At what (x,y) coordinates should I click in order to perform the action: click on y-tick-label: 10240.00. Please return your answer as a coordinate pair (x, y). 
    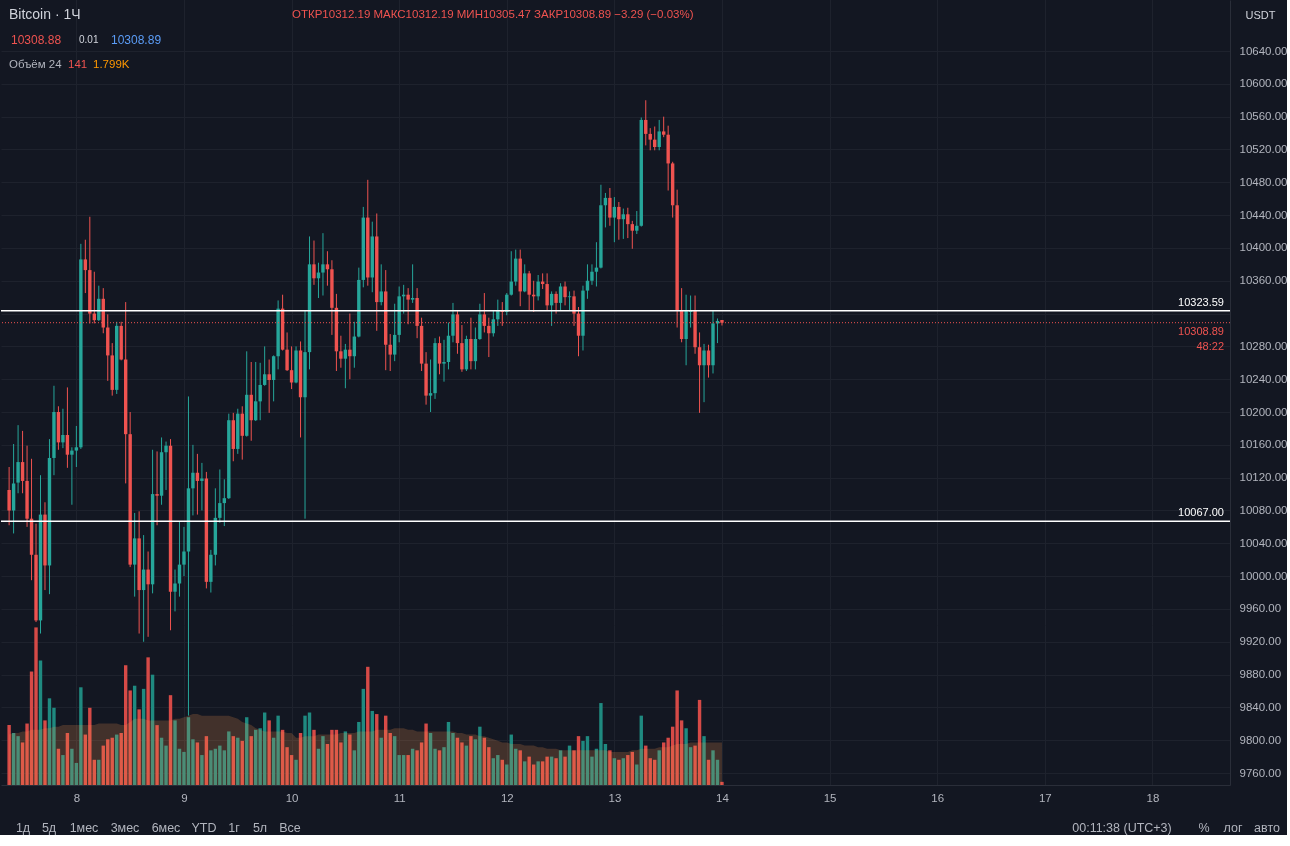
    Looking at the image, I should click on (1263, 378).